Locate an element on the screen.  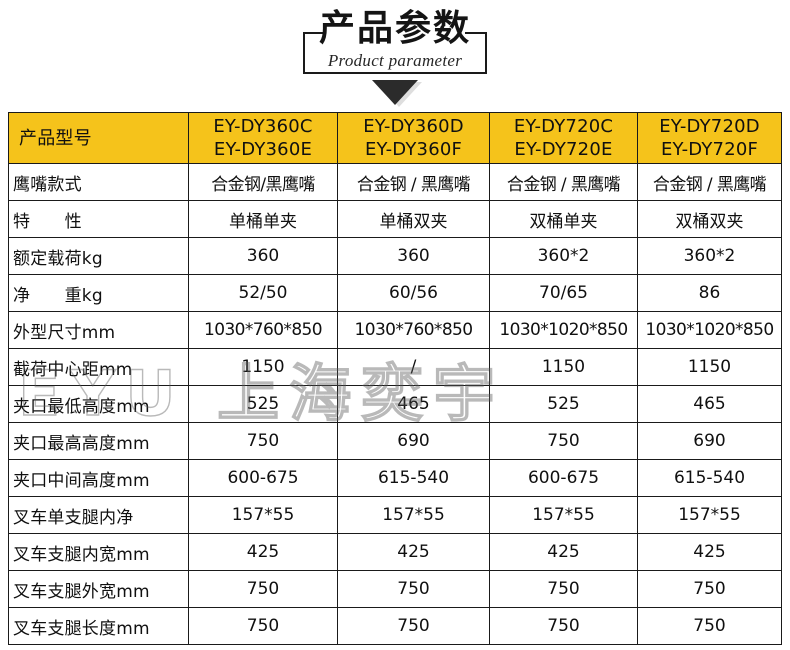
model-code-top: EY-DY720C is located at coordinates (563, 126).